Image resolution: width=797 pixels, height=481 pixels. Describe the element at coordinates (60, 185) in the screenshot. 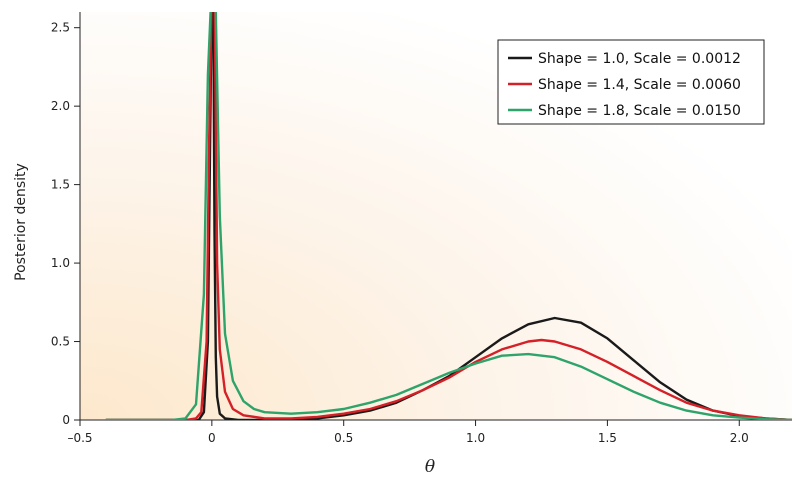

I see `y-tick-label: 1.5` at that location.